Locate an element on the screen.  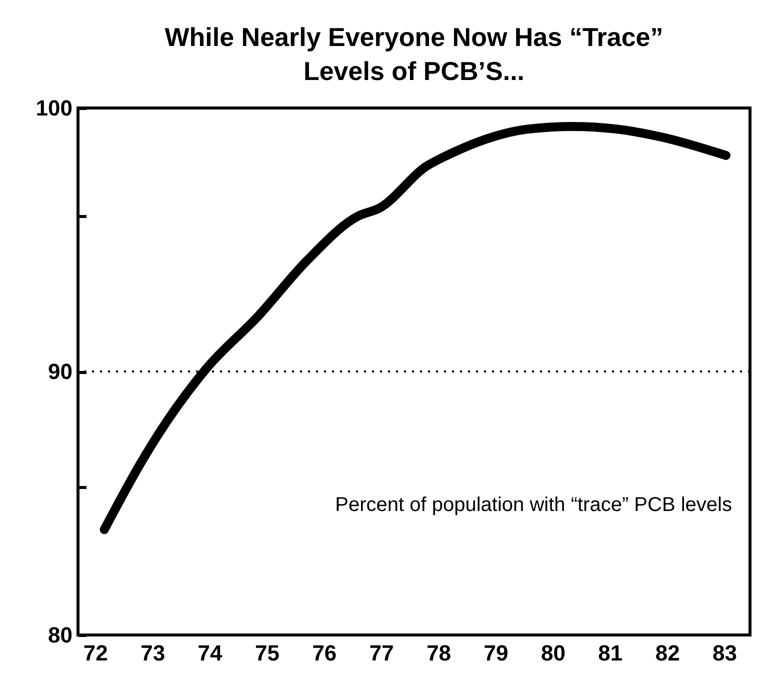
x-tick-label: 82 is located at coordinates (667, 653).